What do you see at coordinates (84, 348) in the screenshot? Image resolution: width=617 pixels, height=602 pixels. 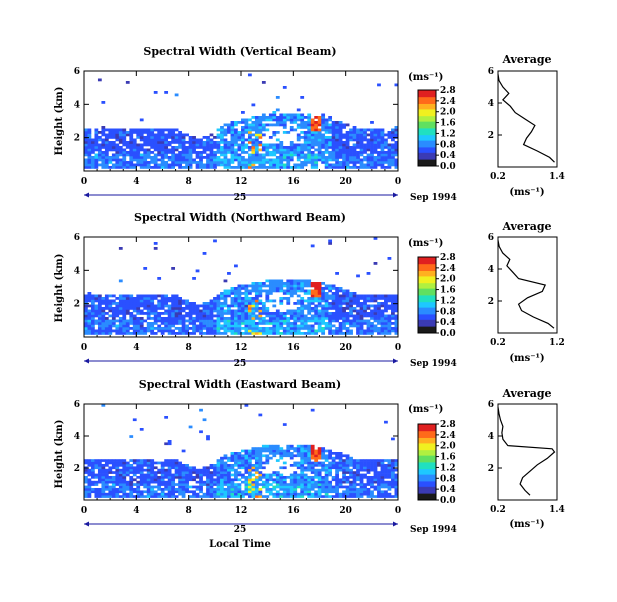 I see `x-tick-label: 0` at bounding box center [84, 348].